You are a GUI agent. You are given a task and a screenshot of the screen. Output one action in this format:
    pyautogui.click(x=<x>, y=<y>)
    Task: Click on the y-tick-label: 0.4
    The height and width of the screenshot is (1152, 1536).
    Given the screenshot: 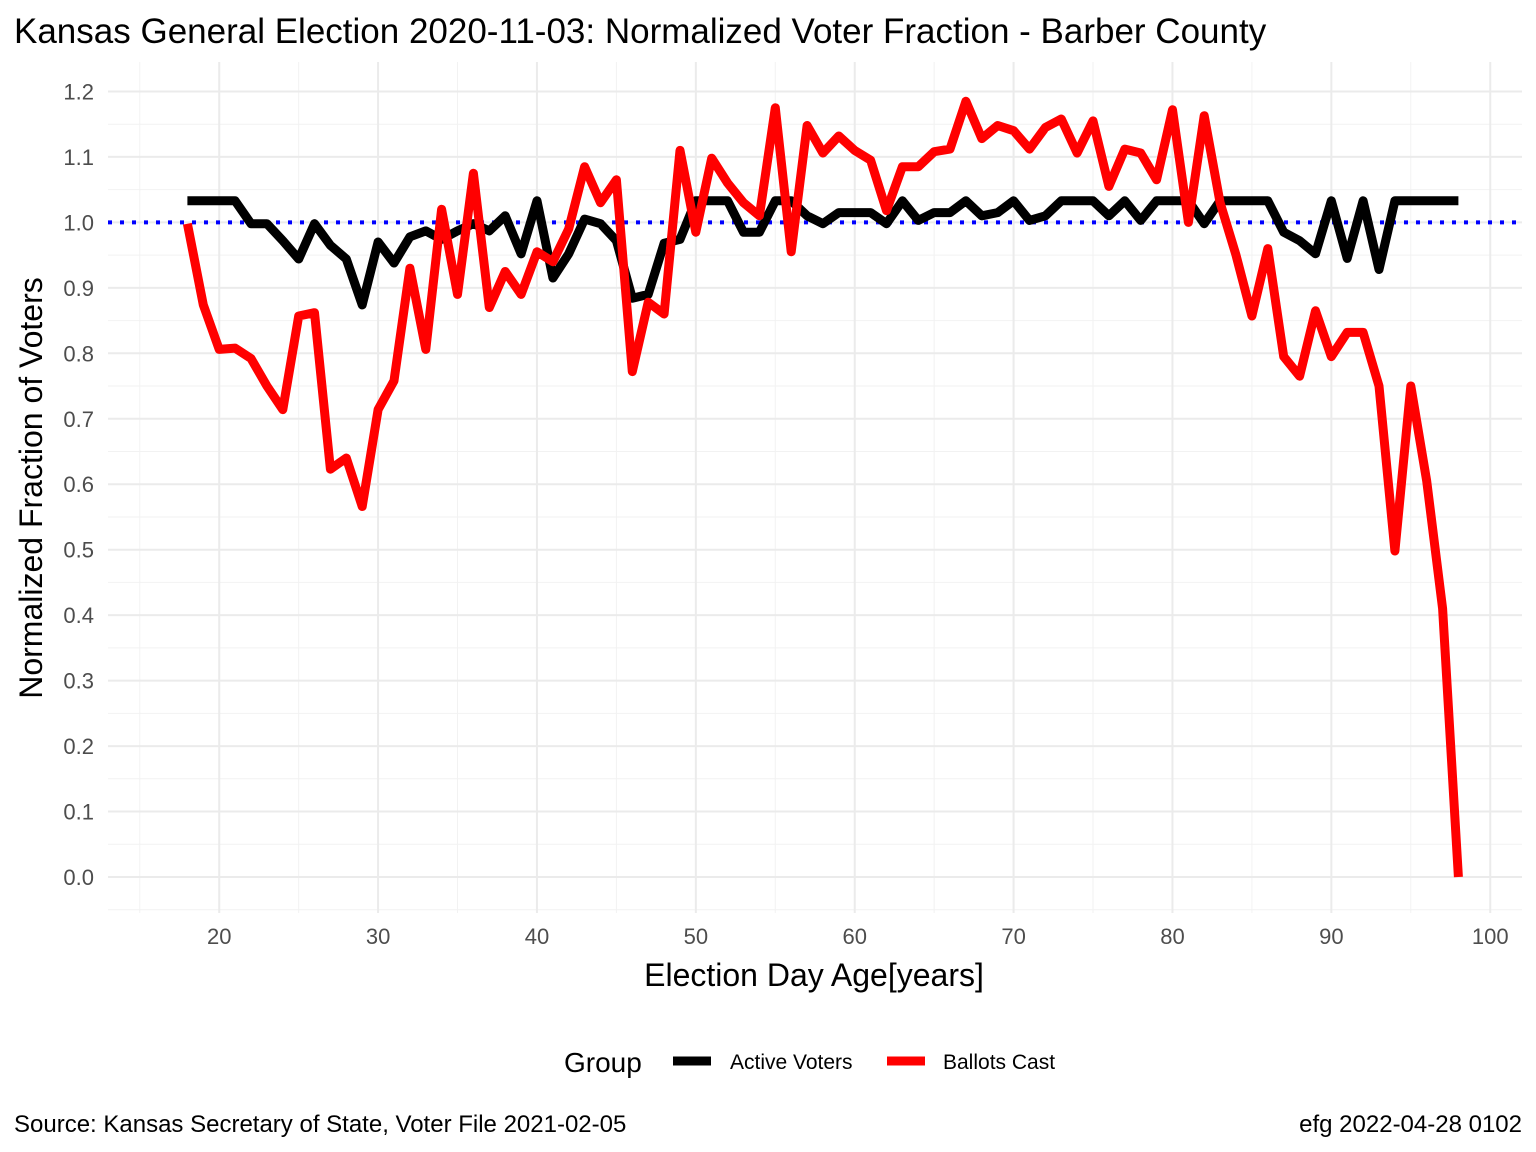 What is the action you would take?
    pyautogui.click(x=78, y=615)
    